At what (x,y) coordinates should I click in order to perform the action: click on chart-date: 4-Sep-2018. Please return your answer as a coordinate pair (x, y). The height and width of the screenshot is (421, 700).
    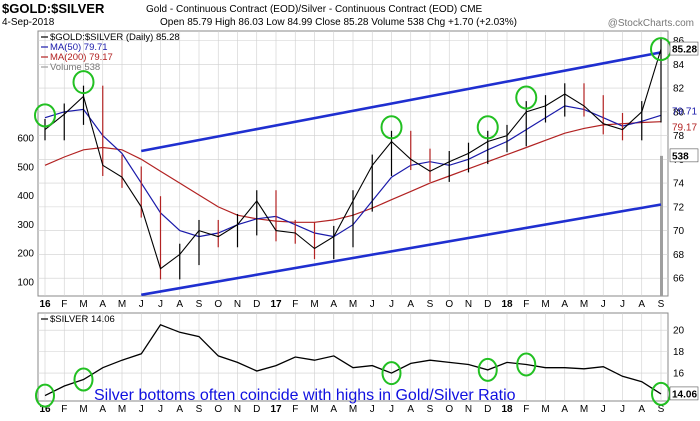
    Looking at the image, I should click on (28, 22).